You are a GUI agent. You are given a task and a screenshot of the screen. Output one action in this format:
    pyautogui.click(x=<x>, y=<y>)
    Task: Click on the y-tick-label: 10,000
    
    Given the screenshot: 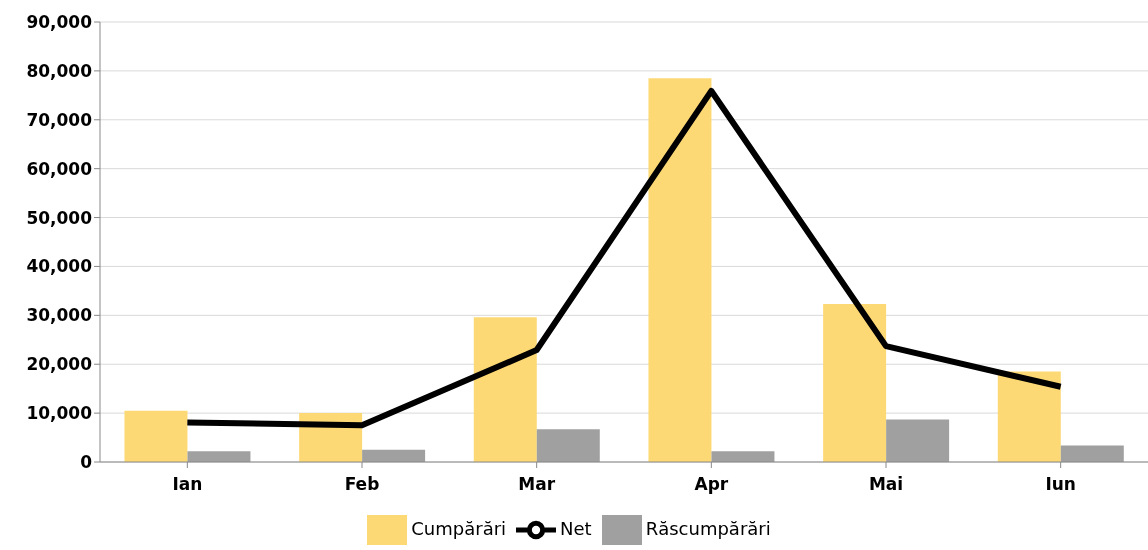 What is the action you would take?
    pyautogui.click(x=59, y=413)
    